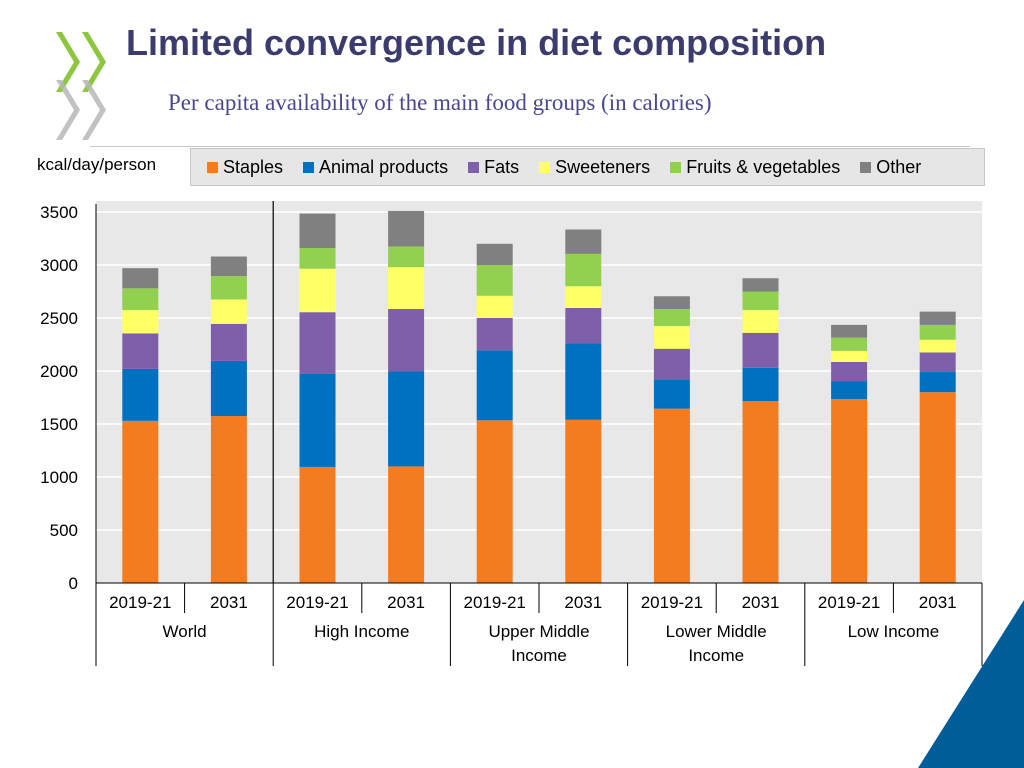 Image resolution: width=1024 pixels, height=768 pixels. Describe the element at coordinates (603, 166) in the screenshot. I see `legend-label: Sweeteners` at that location.